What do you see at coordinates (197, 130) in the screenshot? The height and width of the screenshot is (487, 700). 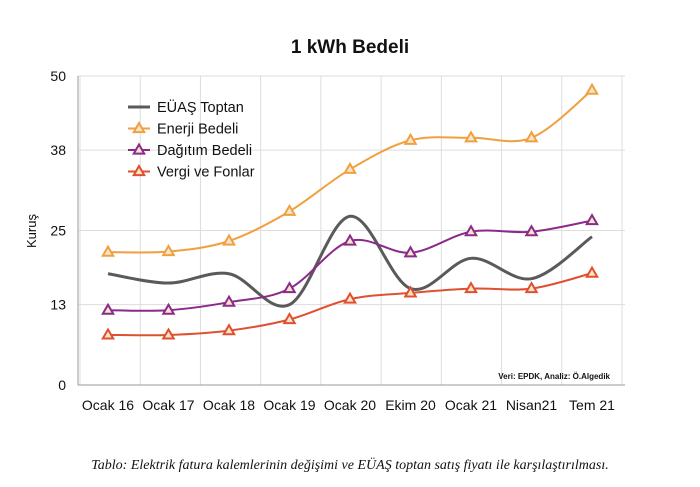 I see `legend-label: Enerji Bedeli` at bounding box center [197, 130].